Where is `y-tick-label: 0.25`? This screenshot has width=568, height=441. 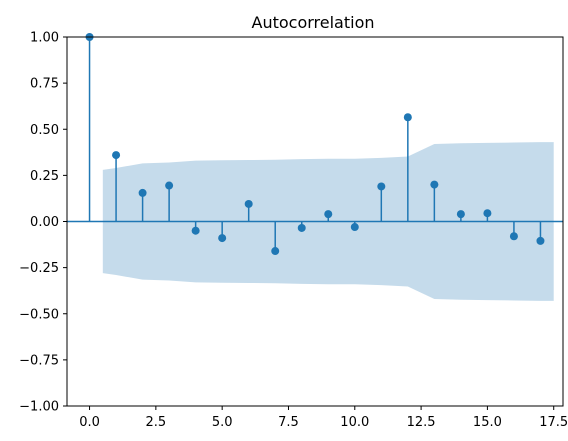 y-tick-label: 0.25 is located at coordinates (44, 176).